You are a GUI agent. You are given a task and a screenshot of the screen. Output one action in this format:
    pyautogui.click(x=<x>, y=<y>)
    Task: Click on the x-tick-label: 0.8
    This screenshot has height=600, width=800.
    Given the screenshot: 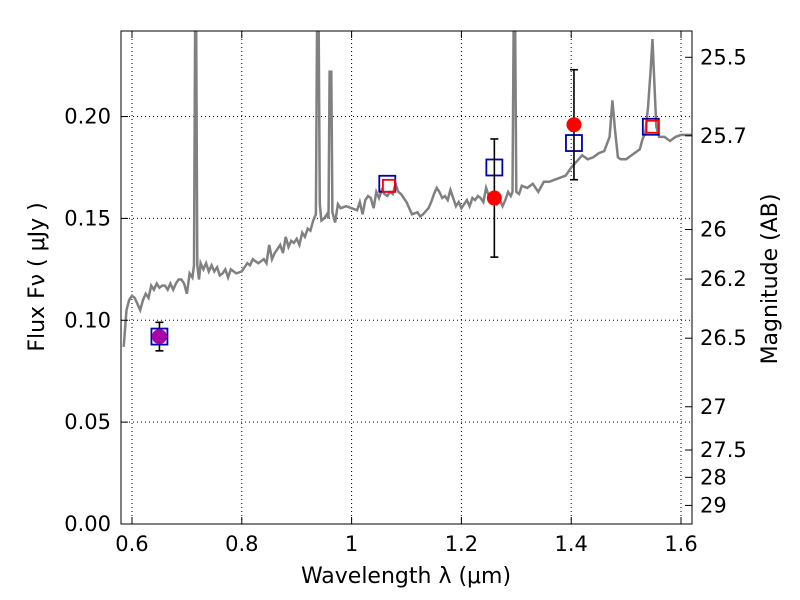 What is the action you would take?
    pyautogui.click(x=241, y=544)
    